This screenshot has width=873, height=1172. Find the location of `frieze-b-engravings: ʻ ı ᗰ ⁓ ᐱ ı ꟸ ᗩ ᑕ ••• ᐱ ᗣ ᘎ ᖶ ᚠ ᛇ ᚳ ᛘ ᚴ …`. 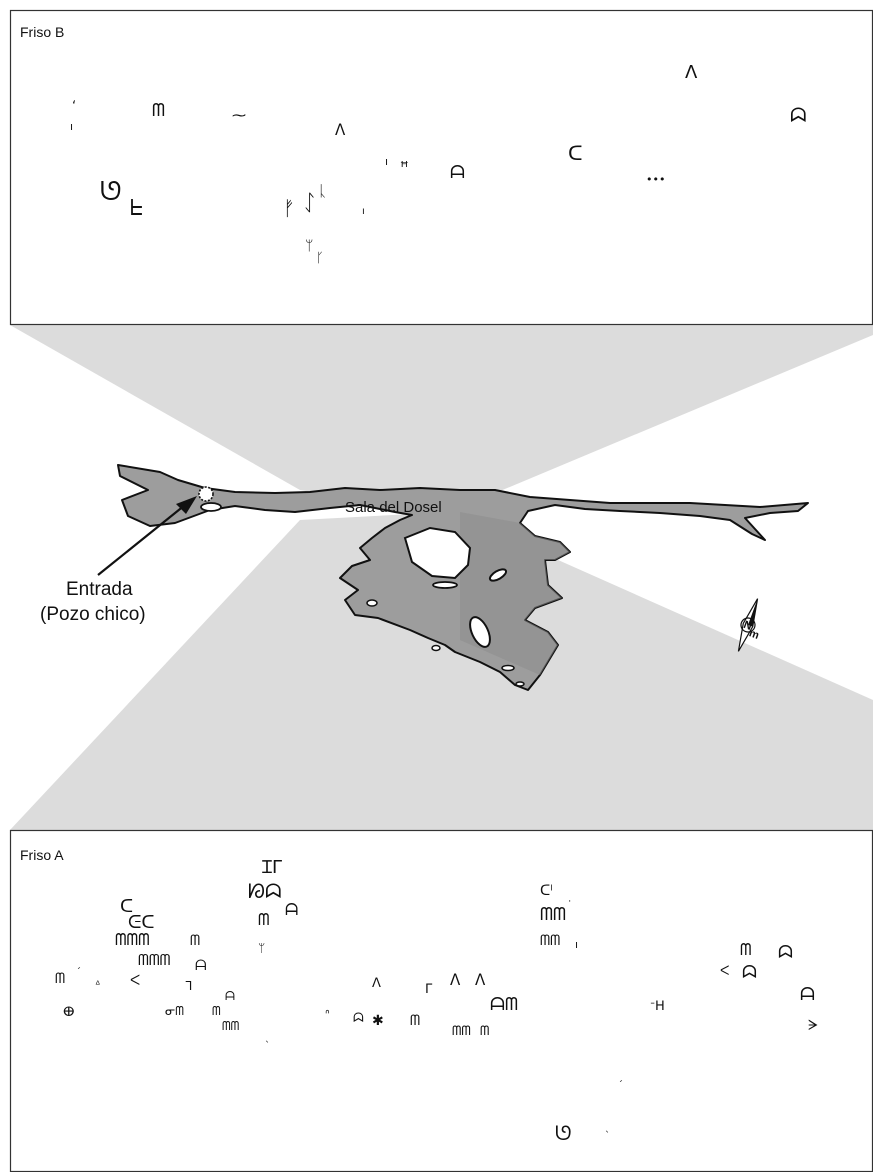

frieze-b-engravings: ʻ ı ᗰ ⁓ ᐱ ı ꟸ ᗩ ᑕ ••• ᐱ ᗣ ᘎ ᖶ ᚠ ᛇ ᚳ ᛘ ᚴ … is located at coordinates (438, 164).